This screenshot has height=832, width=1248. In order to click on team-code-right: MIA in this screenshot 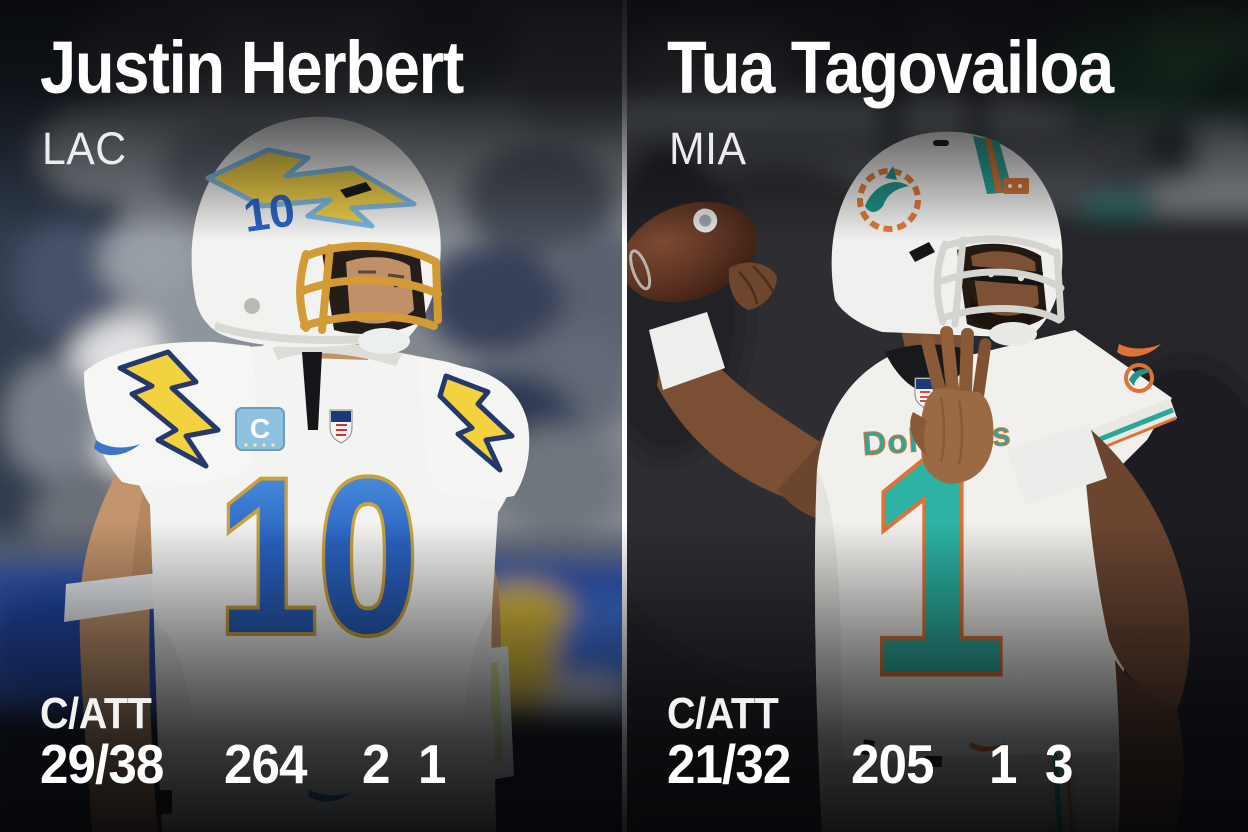, I will do `click(708, 148)`.